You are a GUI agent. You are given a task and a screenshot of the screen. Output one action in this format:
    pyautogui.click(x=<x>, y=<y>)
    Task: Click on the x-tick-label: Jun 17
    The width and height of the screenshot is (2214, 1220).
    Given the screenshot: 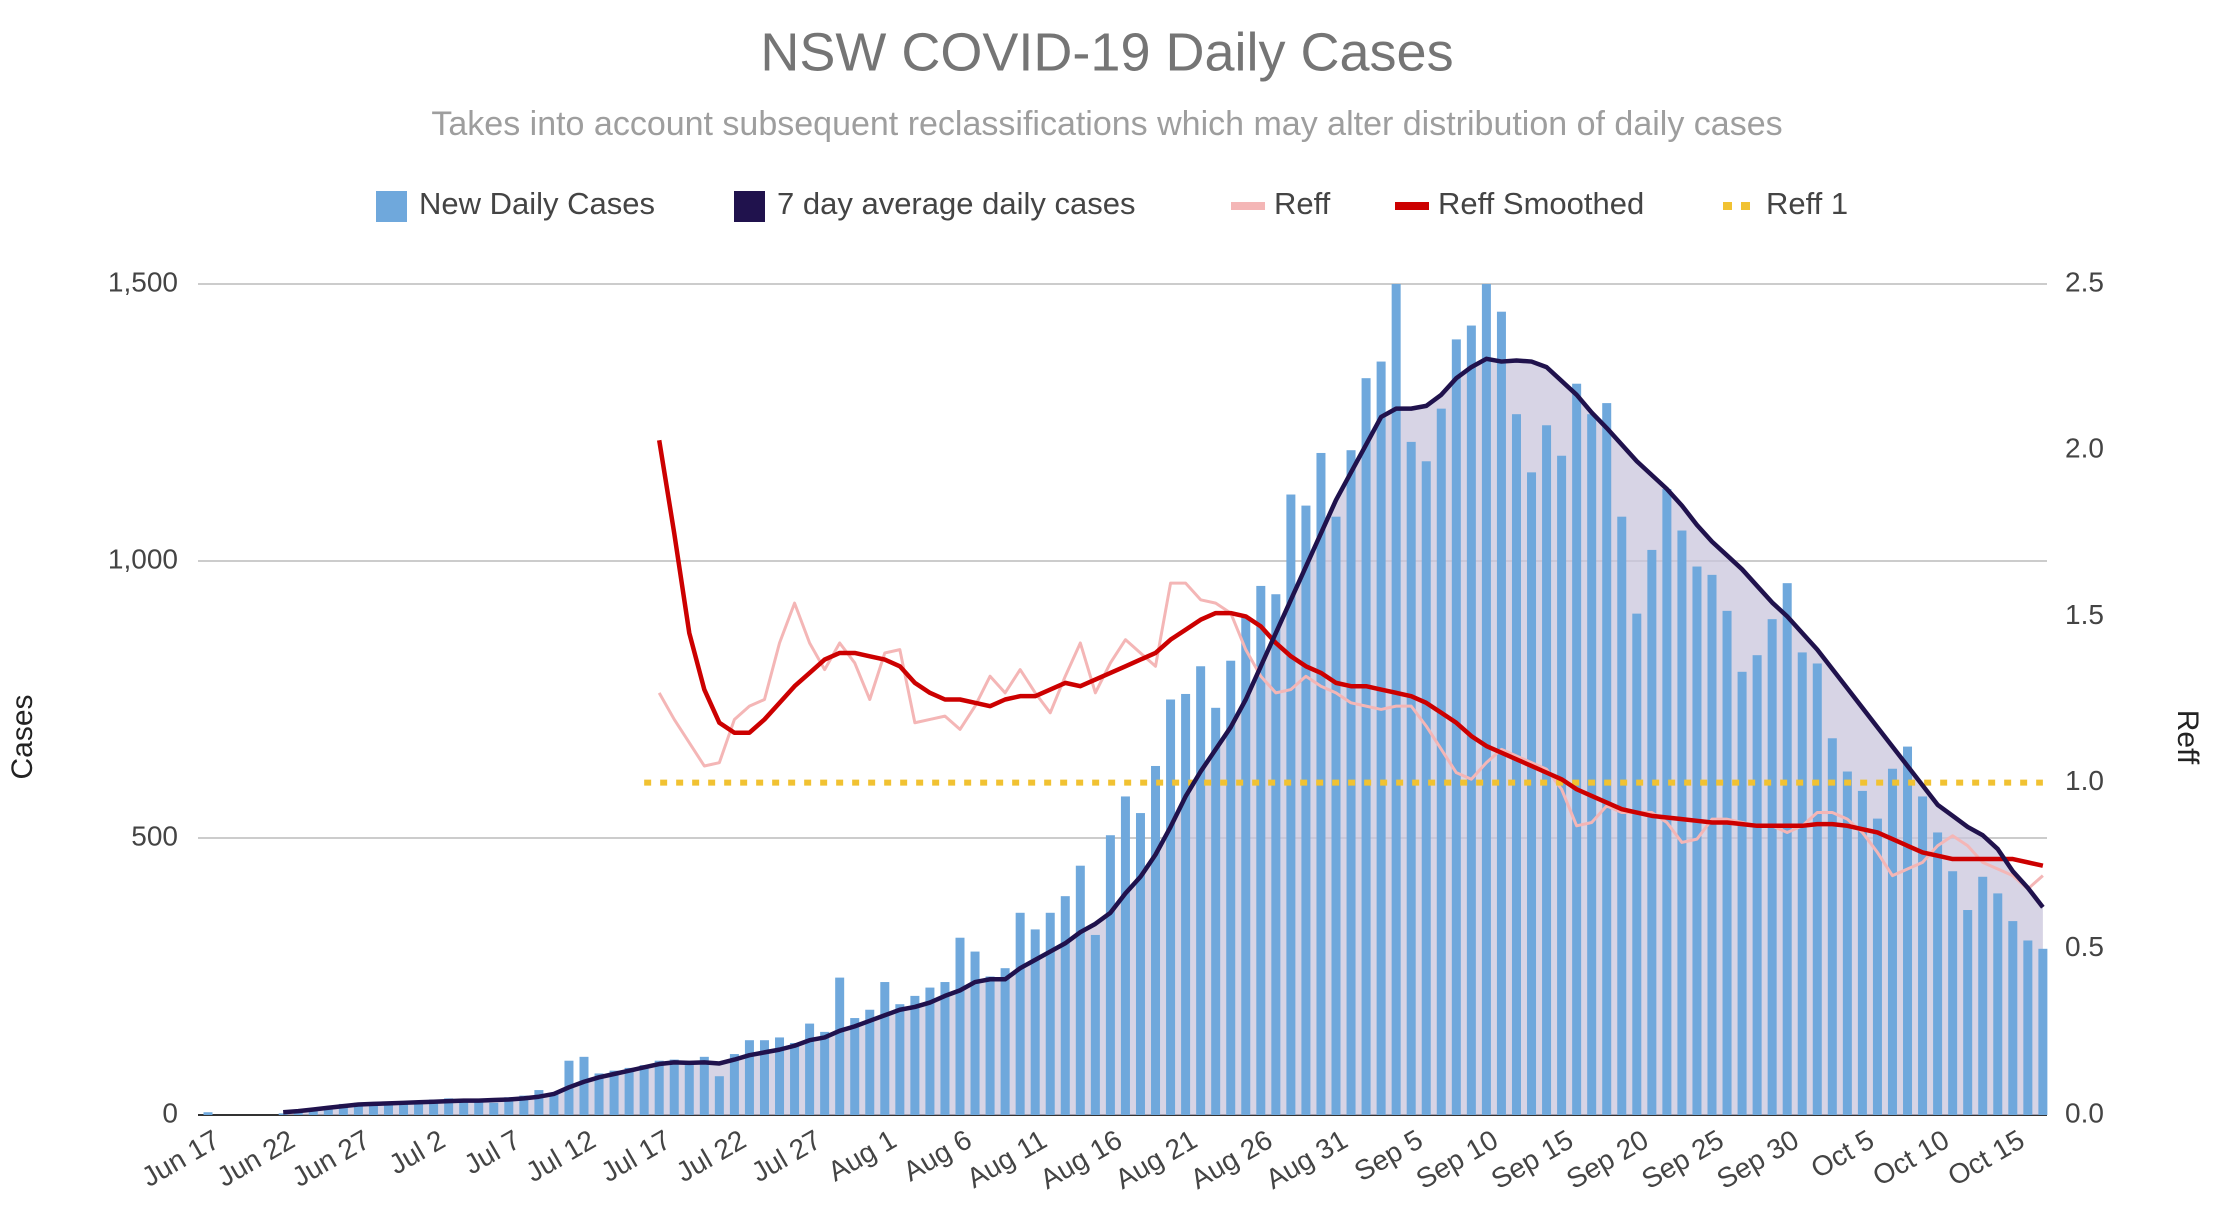 What is the action you would take?
    pyautogui.click(x=180, y=1158)
    